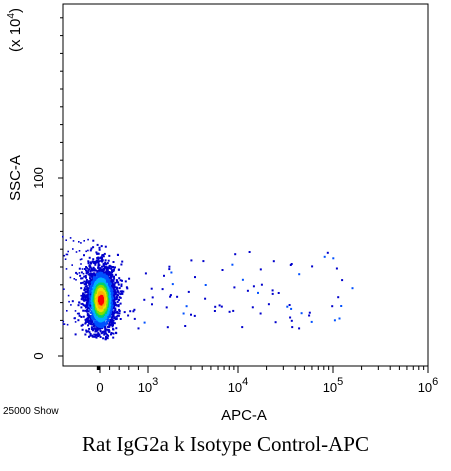  What do you see at coordinates (15, 178) in the screenshot?
I see `y-axis-label: SSC-A` at bounding box center [15, 178].